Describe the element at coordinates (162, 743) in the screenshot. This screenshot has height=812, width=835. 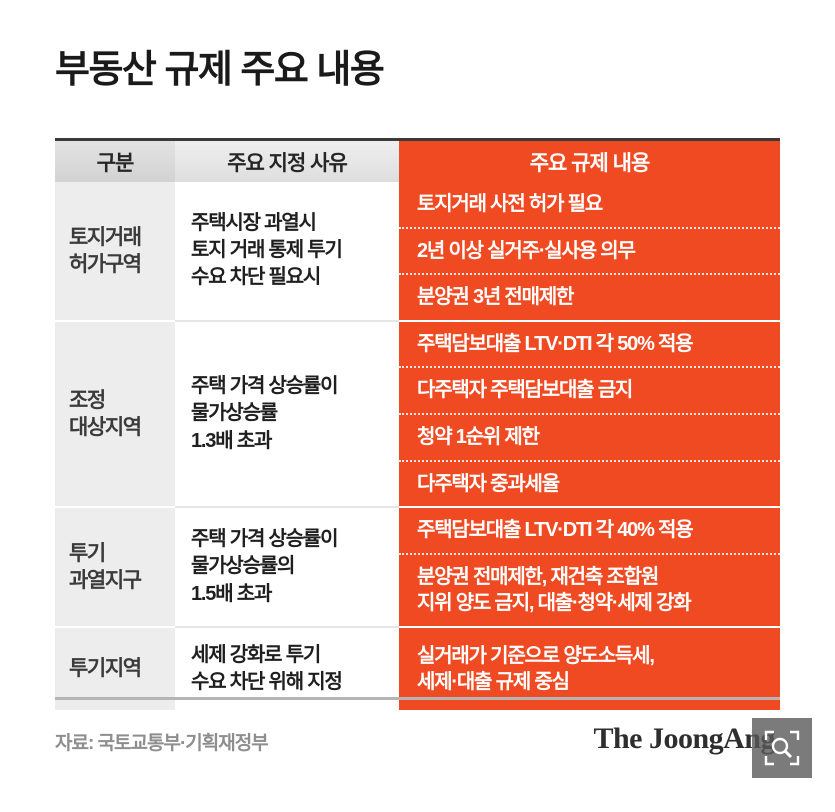
I see `source-note: 자료: 국토교통부·기획재정부` at that location.